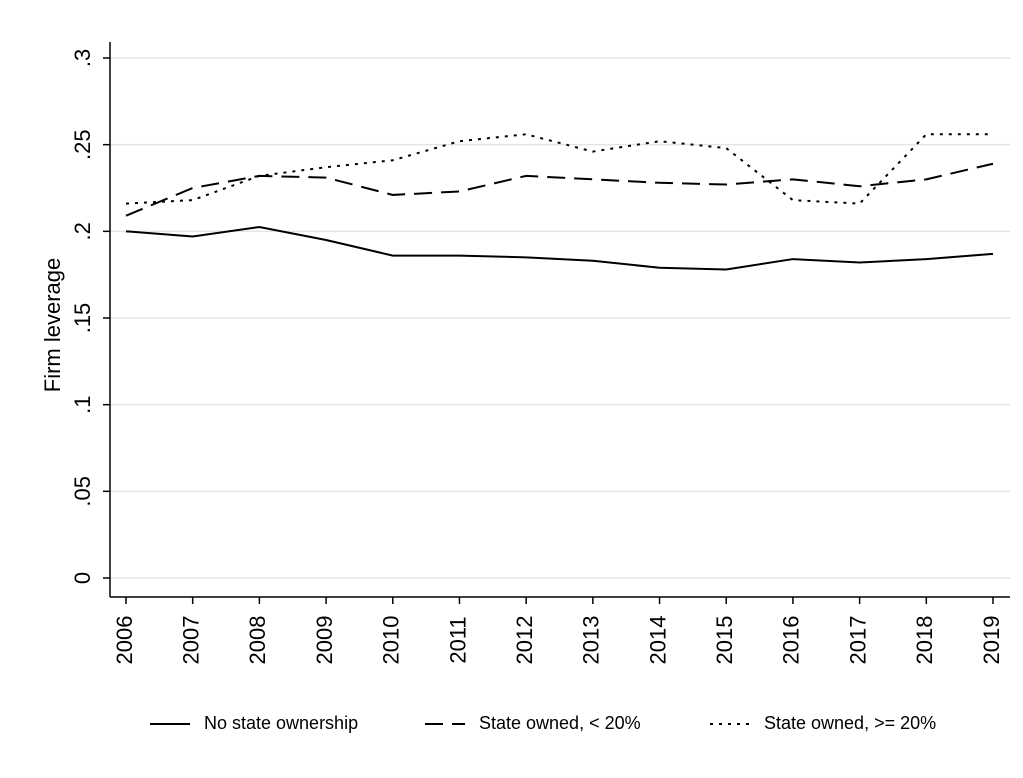 The height and width of the screenshot is (778, 1023). Describe the element at coordinates (791, 640) in the screenshot. I see `x-tick-label: 2016` at that location.